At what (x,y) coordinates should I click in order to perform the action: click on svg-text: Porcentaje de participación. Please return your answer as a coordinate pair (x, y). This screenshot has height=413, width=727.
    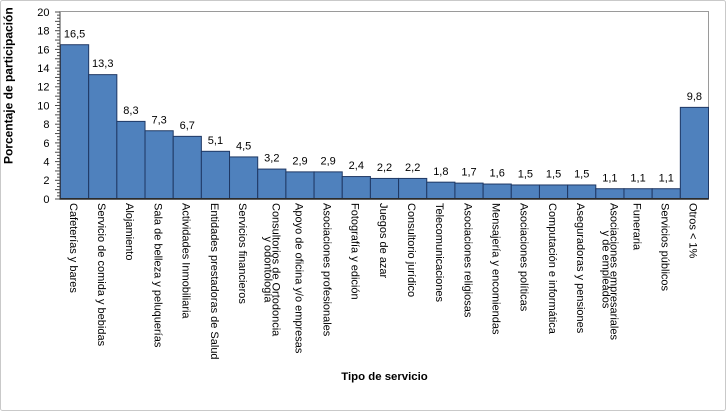
    Looking at the image, I should click on (9, 85).